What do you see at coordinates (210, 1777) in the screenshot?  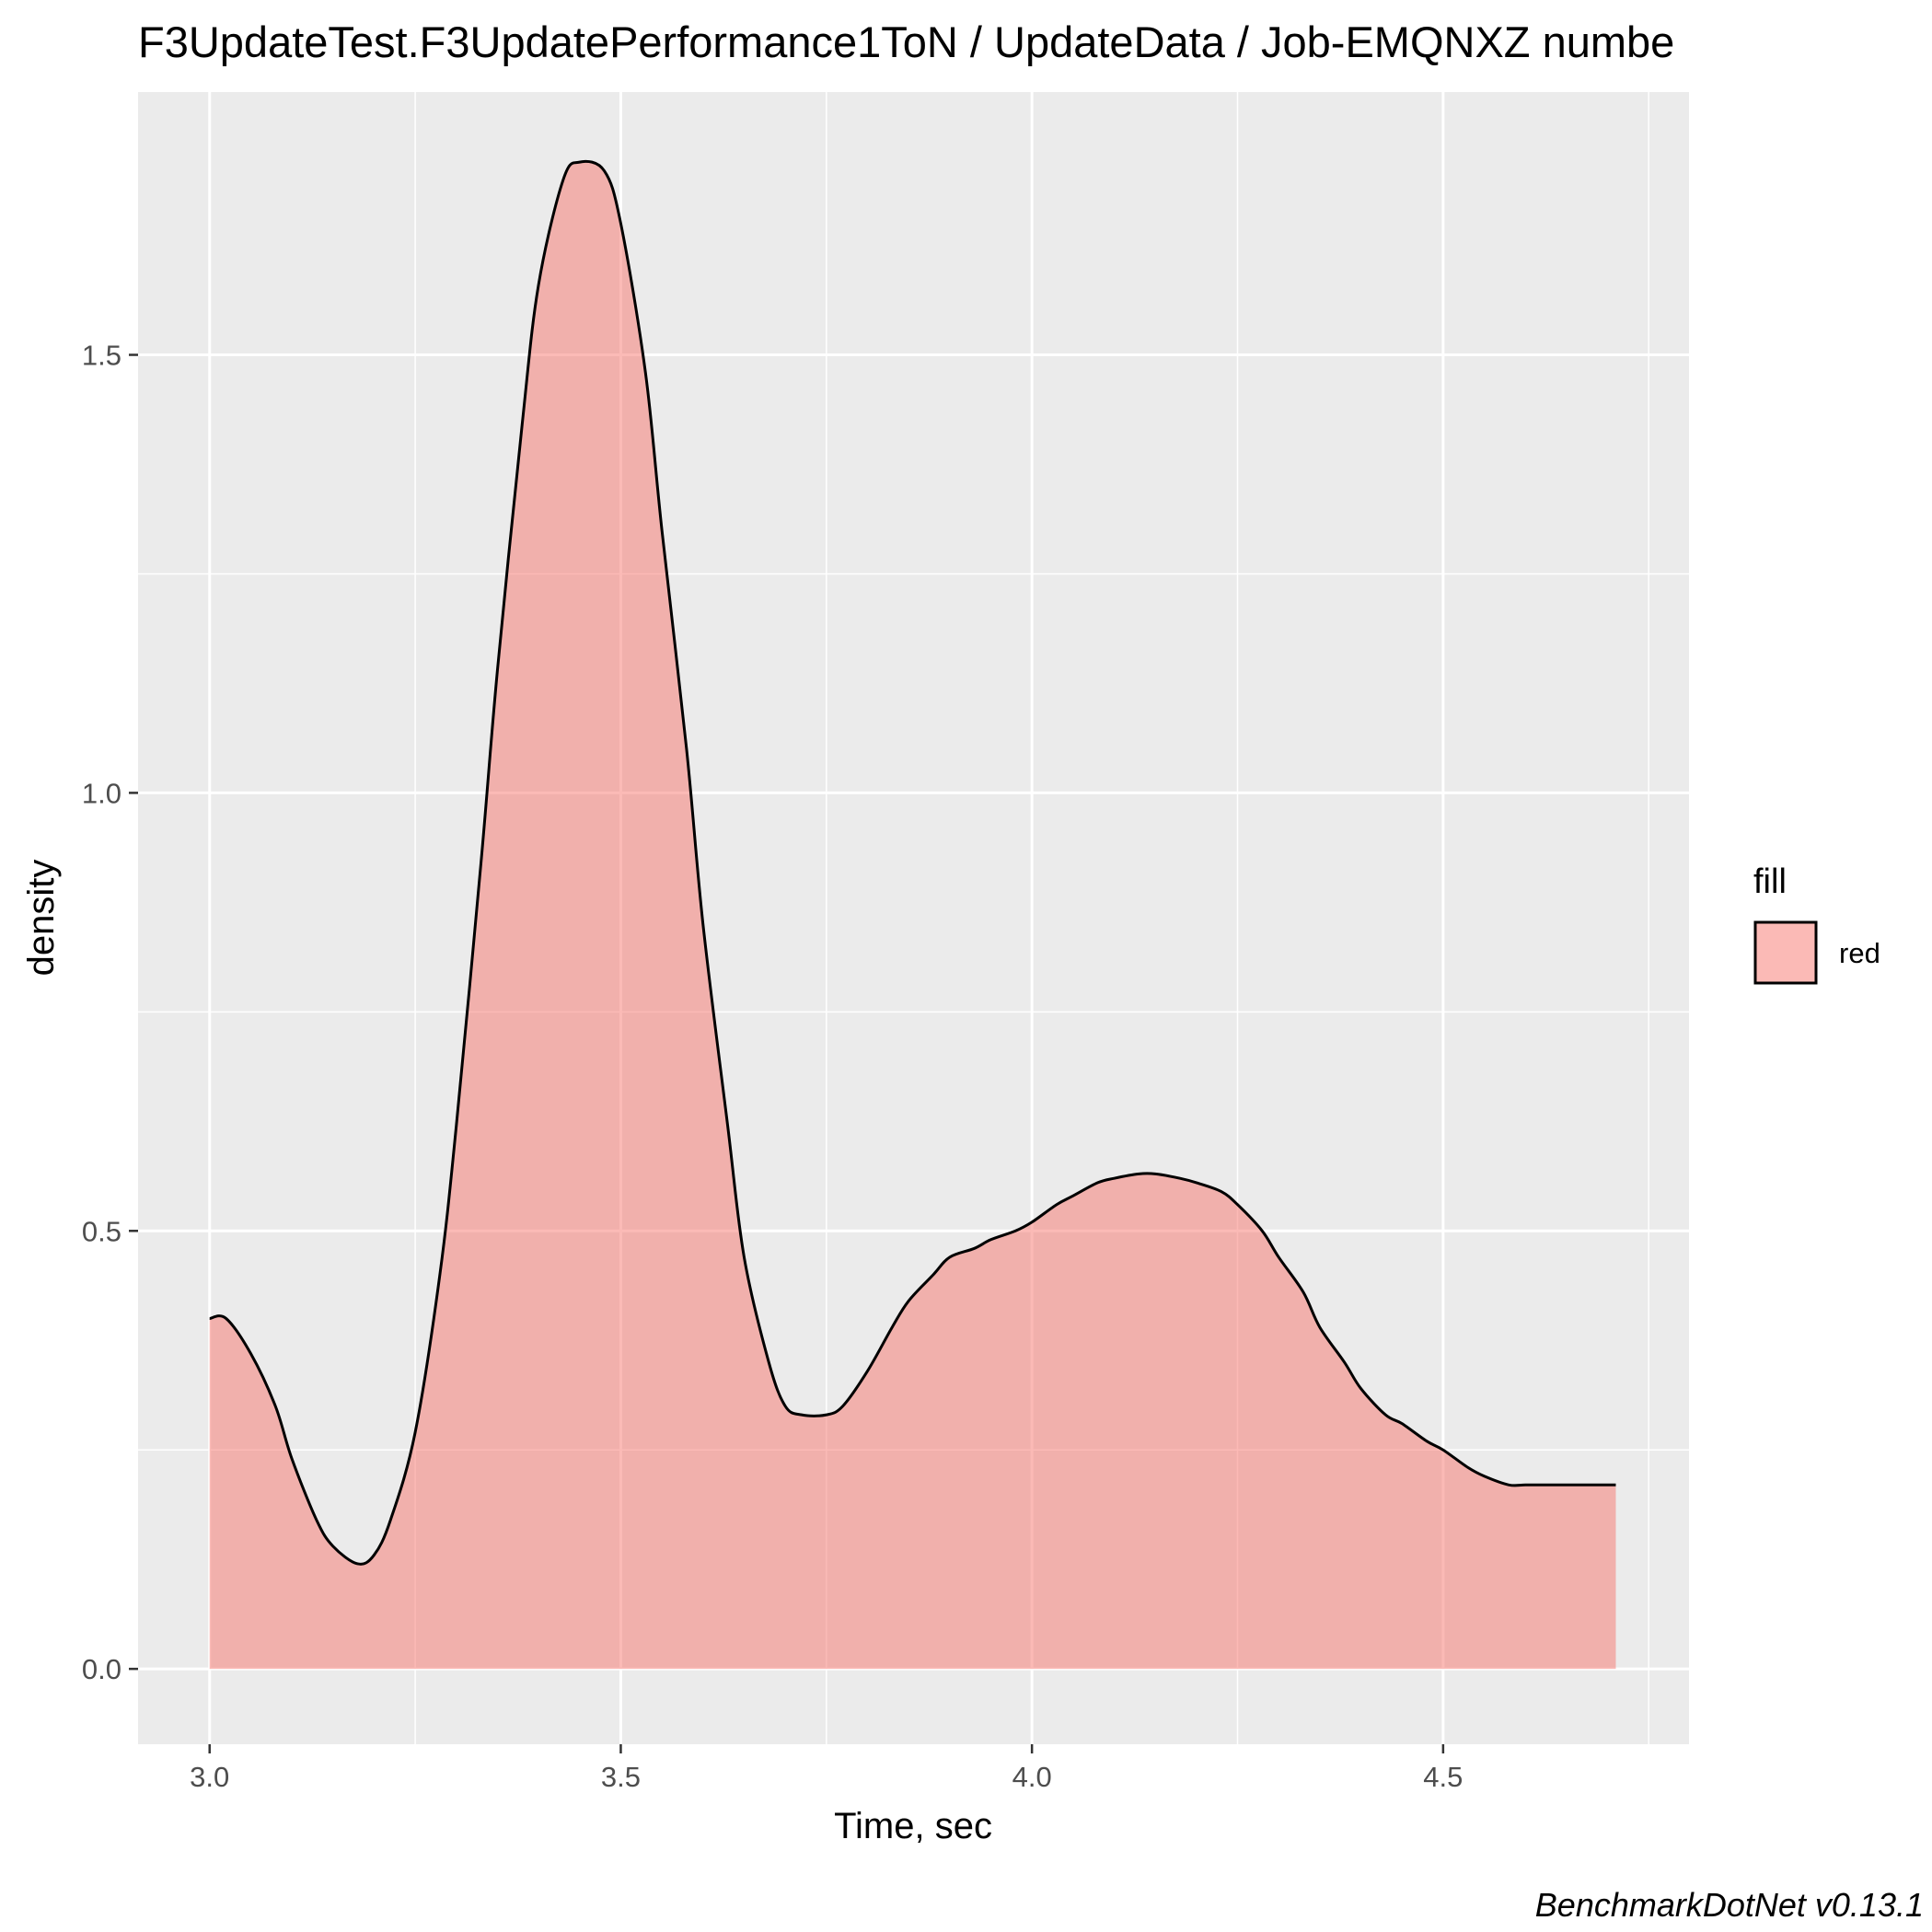 I see `x-tick-label: 3.0` at bounding box center [210, 1777].